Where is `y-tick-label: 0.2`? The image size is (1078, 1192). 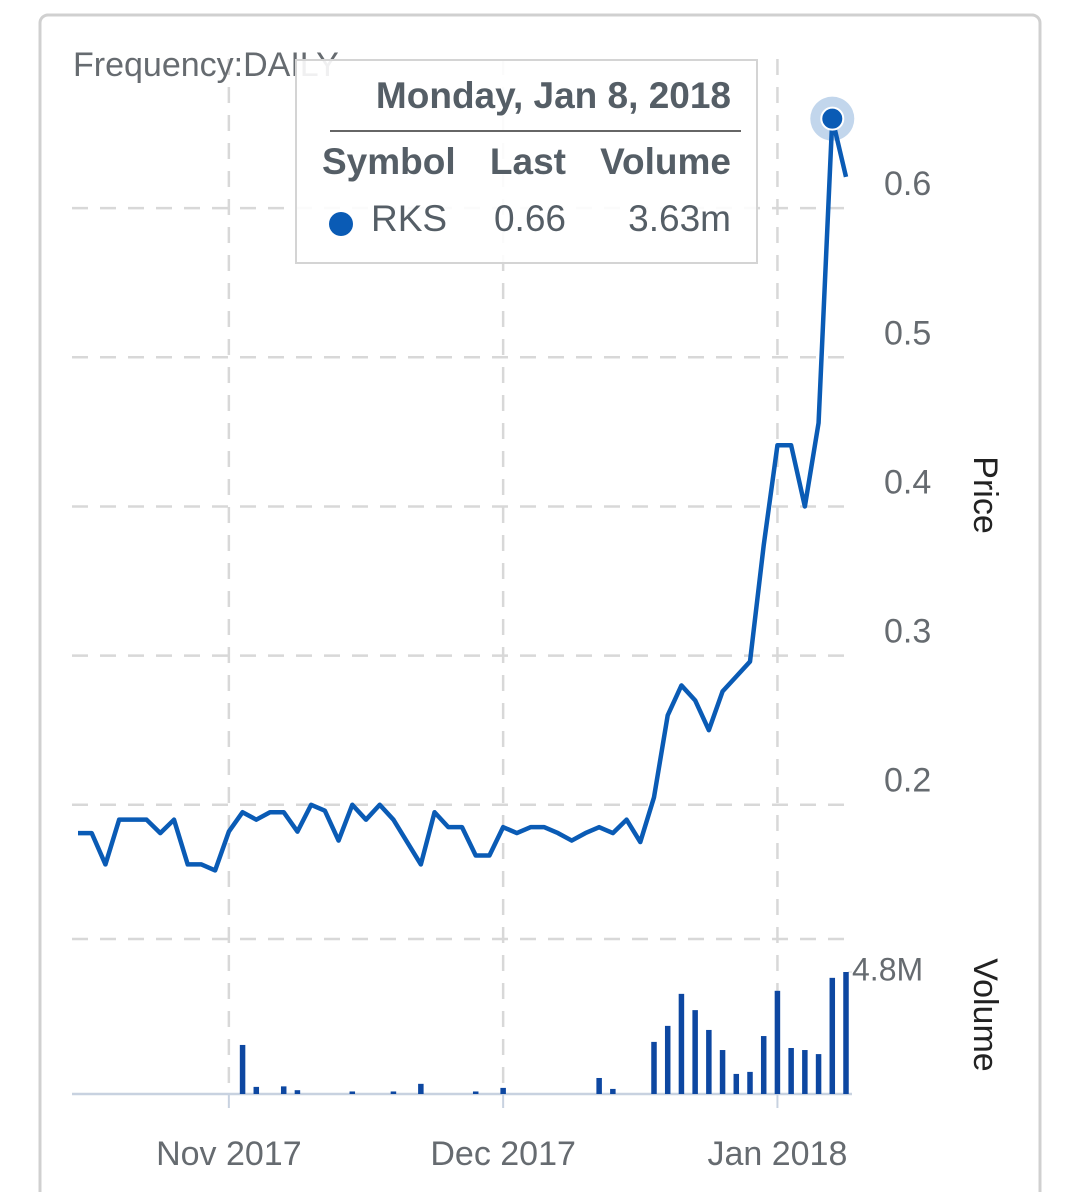 y-tick-label: 0.2 is located at coordinates (907, 781).